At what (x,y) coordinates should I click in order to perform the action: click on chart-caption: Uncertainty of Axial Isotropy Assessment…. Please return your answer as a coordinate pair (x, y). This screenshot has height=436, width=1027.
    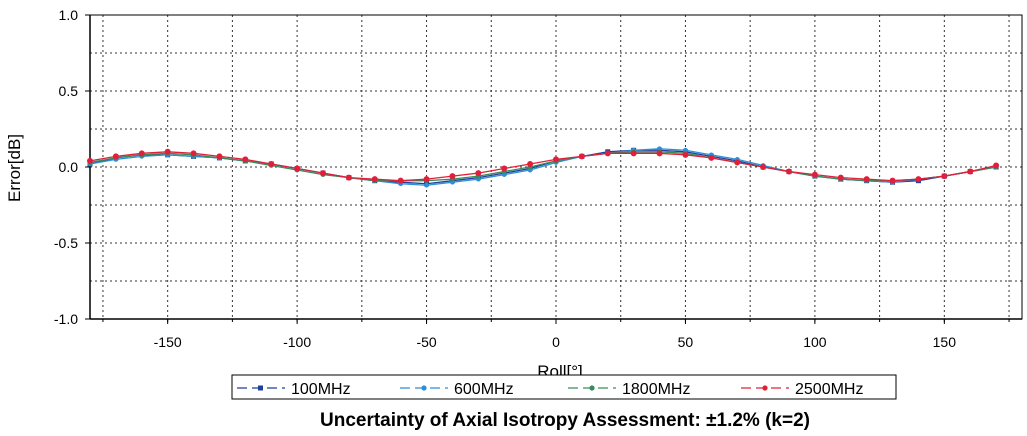
    Looking at the image, I should click on (565, 420).